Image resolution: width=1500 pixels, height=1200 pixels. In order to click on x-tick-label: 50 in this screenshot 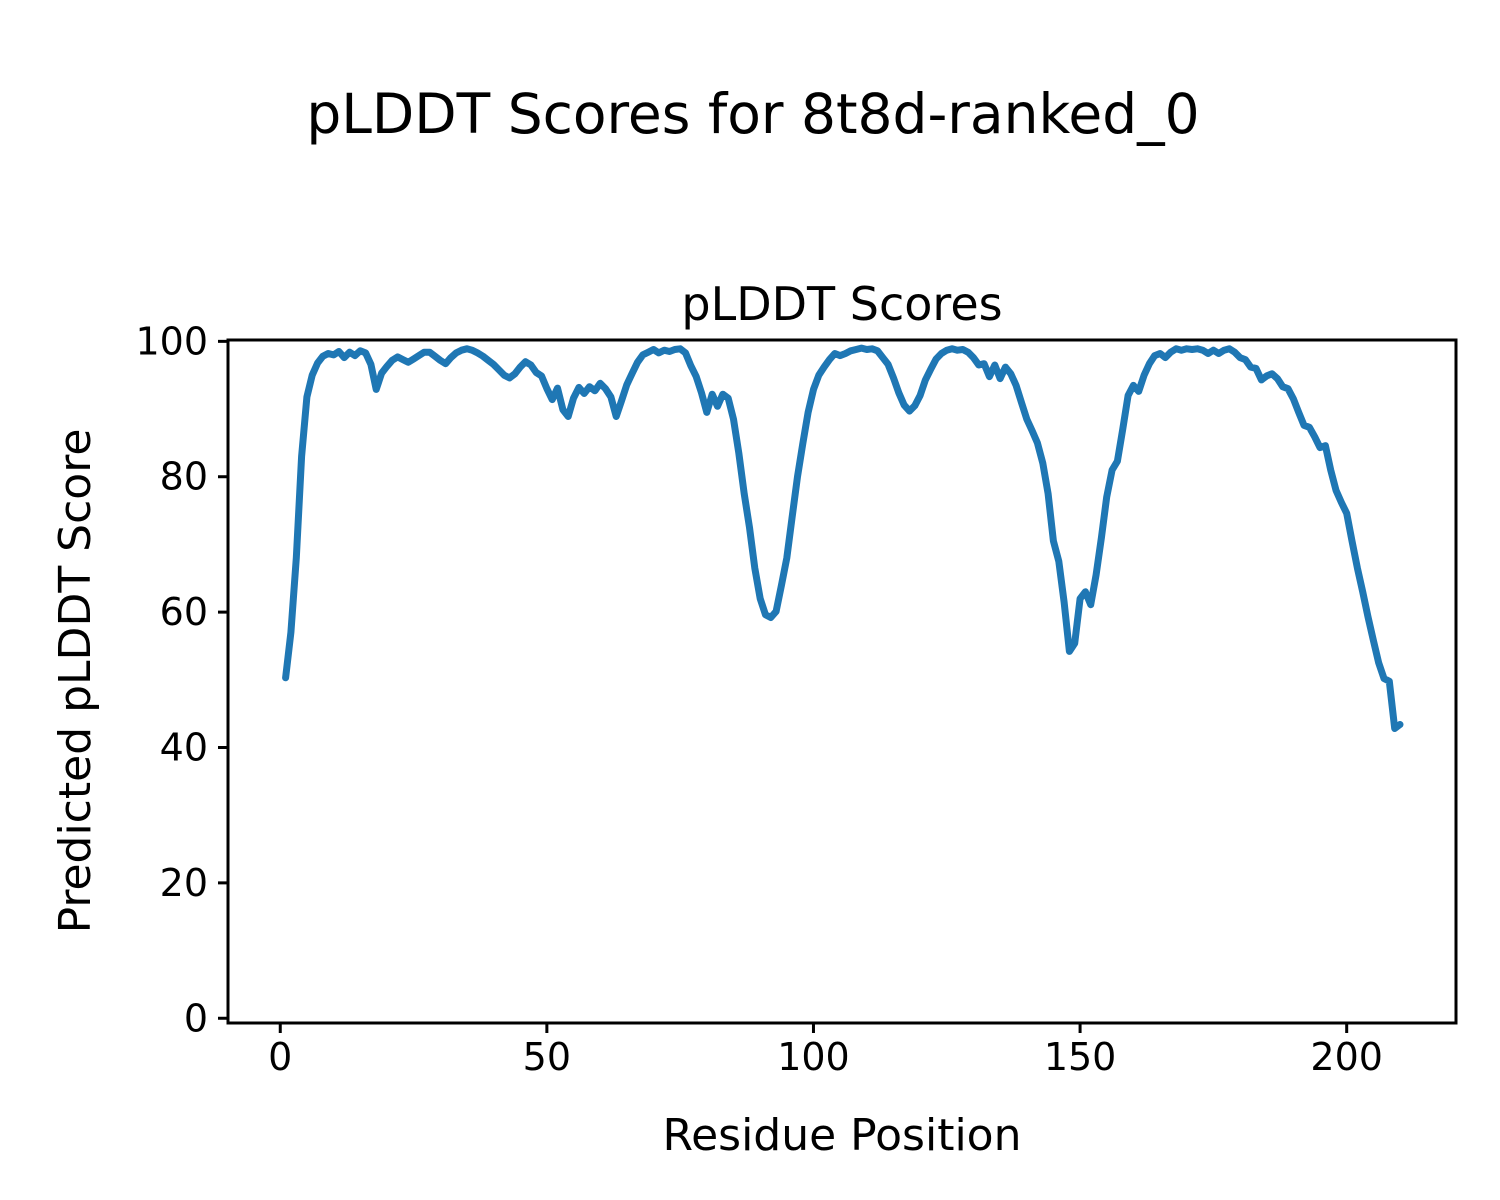, I will do `click(547, 1057)`.